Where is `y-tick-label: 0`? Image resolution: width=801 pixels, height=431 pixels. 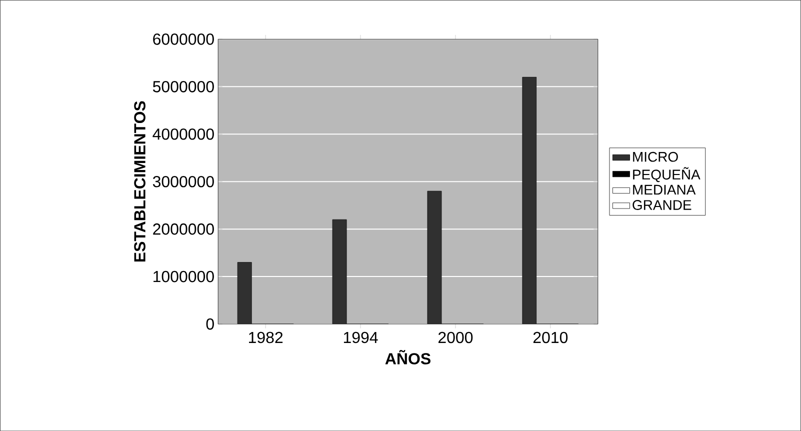 y-tick-label: 0 is located at coordinates (210, 324).